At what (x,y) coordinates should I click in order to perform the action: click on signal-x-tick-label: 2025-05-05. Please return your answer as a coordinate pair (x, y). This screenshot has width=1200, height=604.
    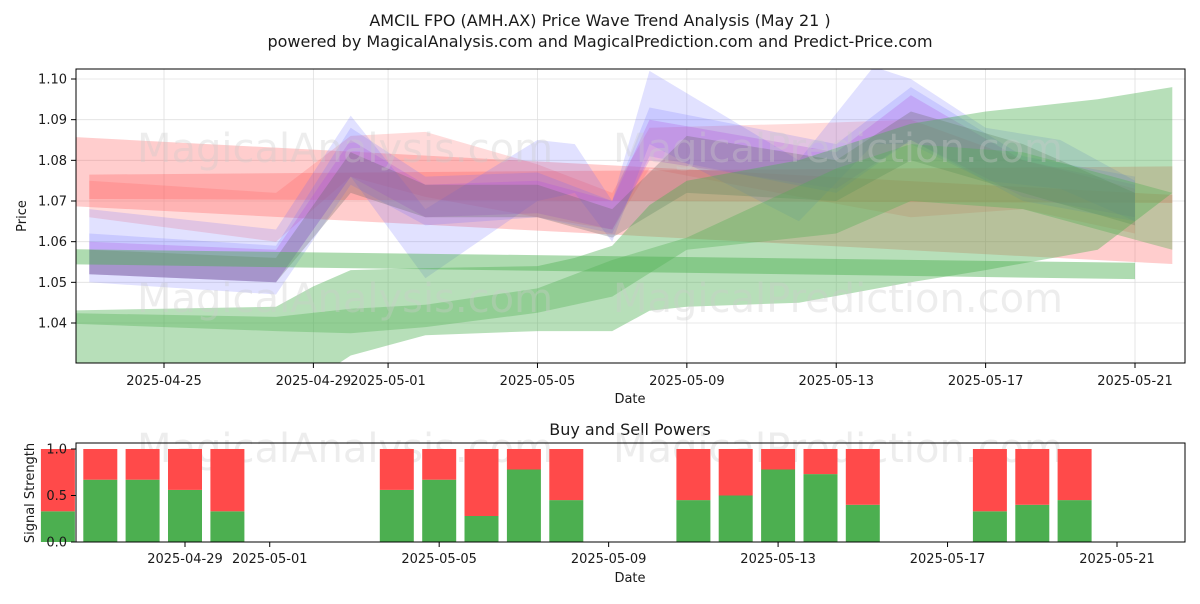
    Looking at the image, I should click on (439, 559).